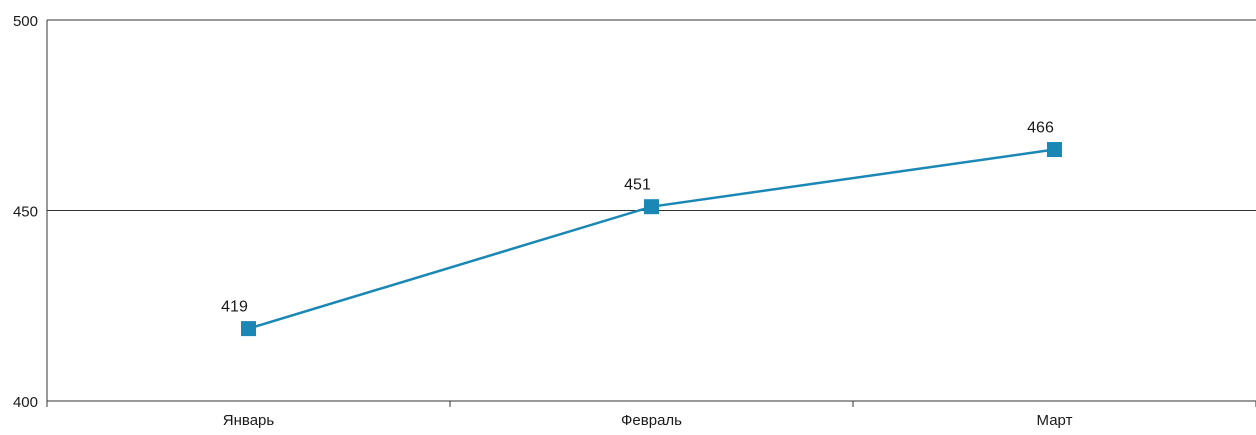 Image resolution: width=1256 pixels, height=435 pixels. What do you see at coordinates (1040, 128) in the screenshot?
I see `data-label: 466` at bounding box center [1040, 128].